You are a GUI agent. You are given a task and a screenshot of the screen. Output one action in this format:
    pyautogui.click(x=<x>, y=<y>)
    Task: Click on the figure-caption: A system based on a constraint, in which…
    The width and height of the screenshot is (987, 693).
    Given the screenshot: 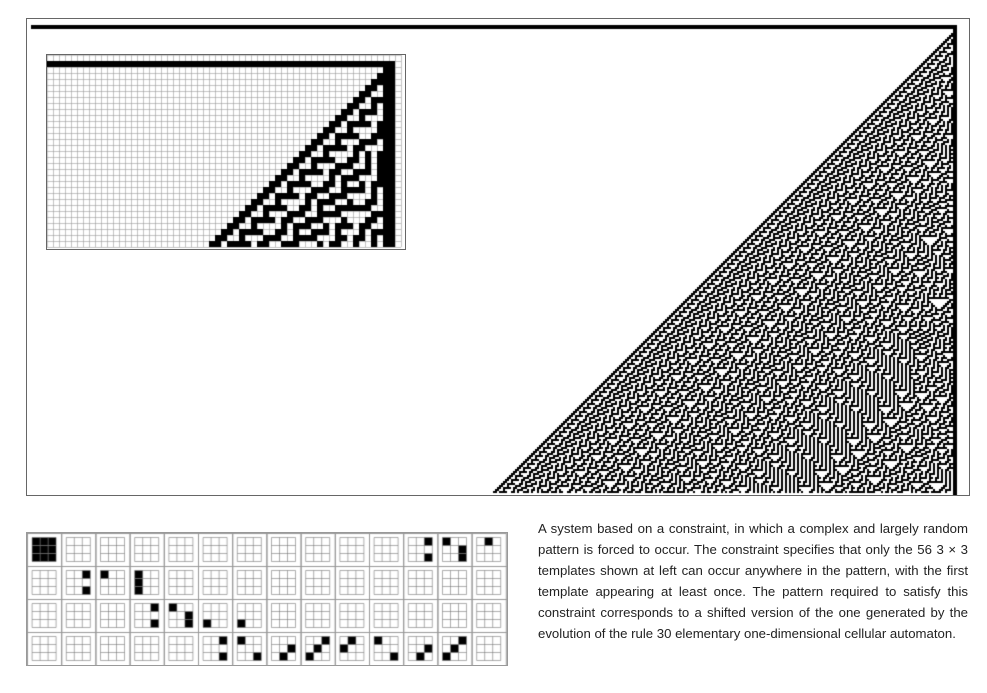 What is the action you would take?
    pyautogui.click(x=753, y=581)
    